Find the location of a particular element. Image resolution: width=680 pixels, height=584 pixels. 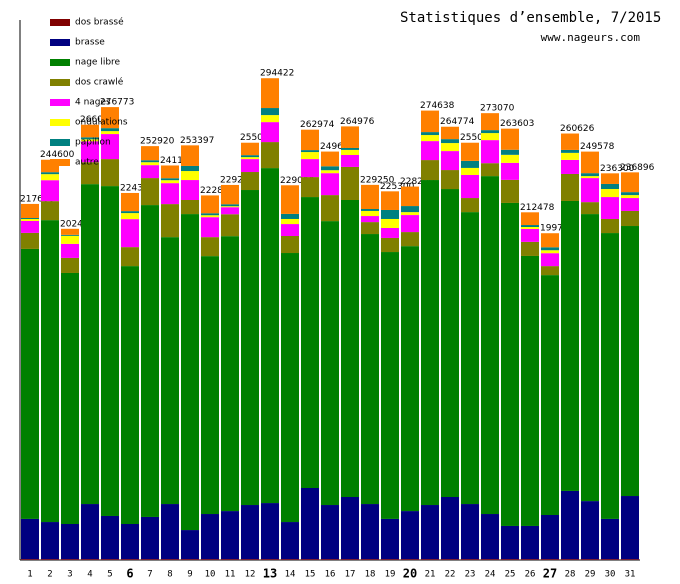

total-label: 244600 is located at coordinates (57, 155).